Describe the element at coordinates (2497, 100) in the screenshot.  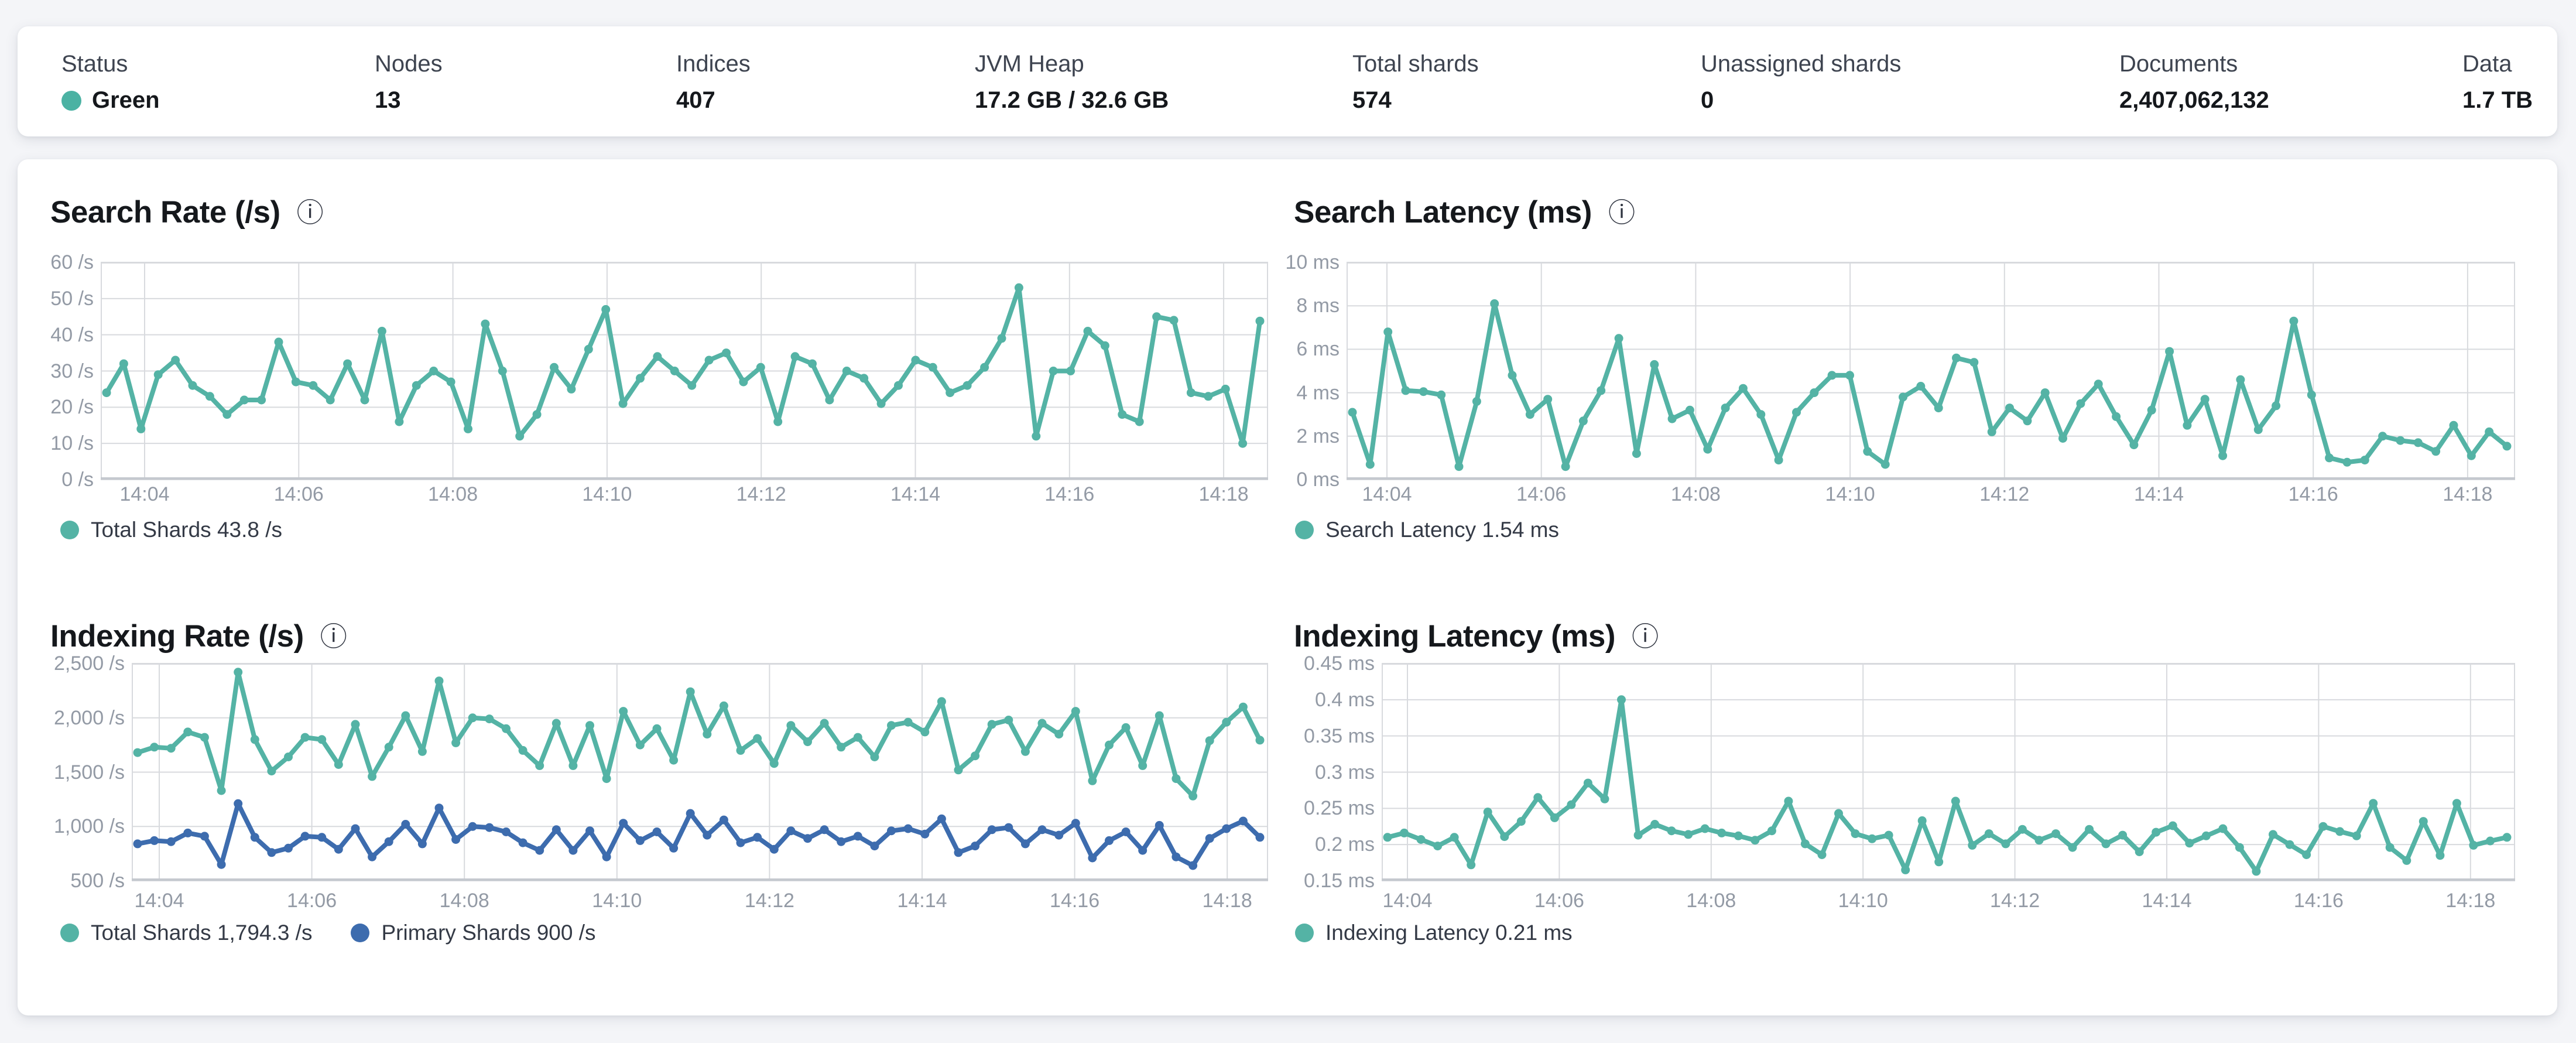
I see `stat-value-data: 1.7 TB` at that location.